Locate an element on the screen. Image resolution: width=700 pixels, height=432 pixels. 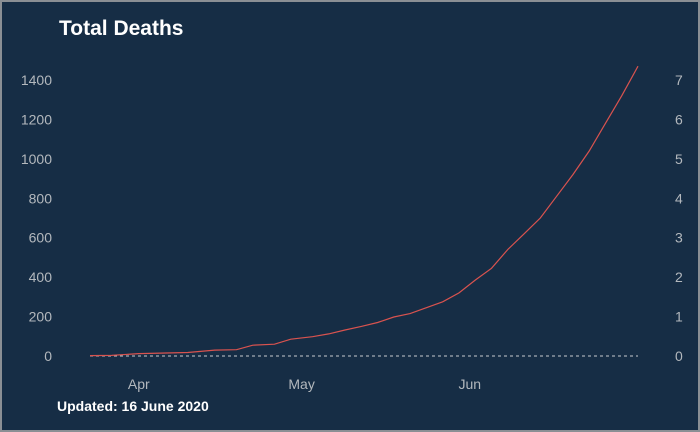
left-y-tick: 0 is located at coordinates (48, 356).